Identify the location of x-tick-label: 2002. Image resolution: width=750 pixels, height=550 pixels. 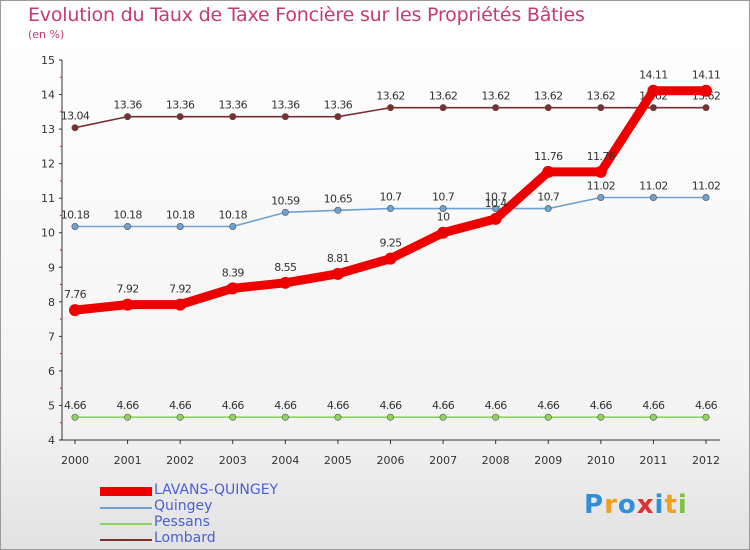
(180, 460).